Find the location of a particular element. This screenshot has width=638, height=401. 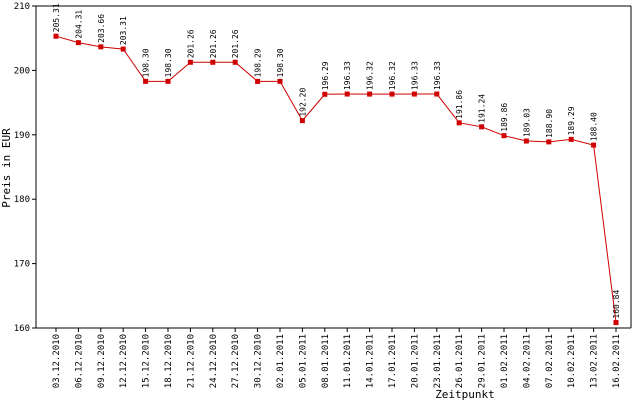

x-tick-label: 29.01.2011 is located at coordinates (483, 361).